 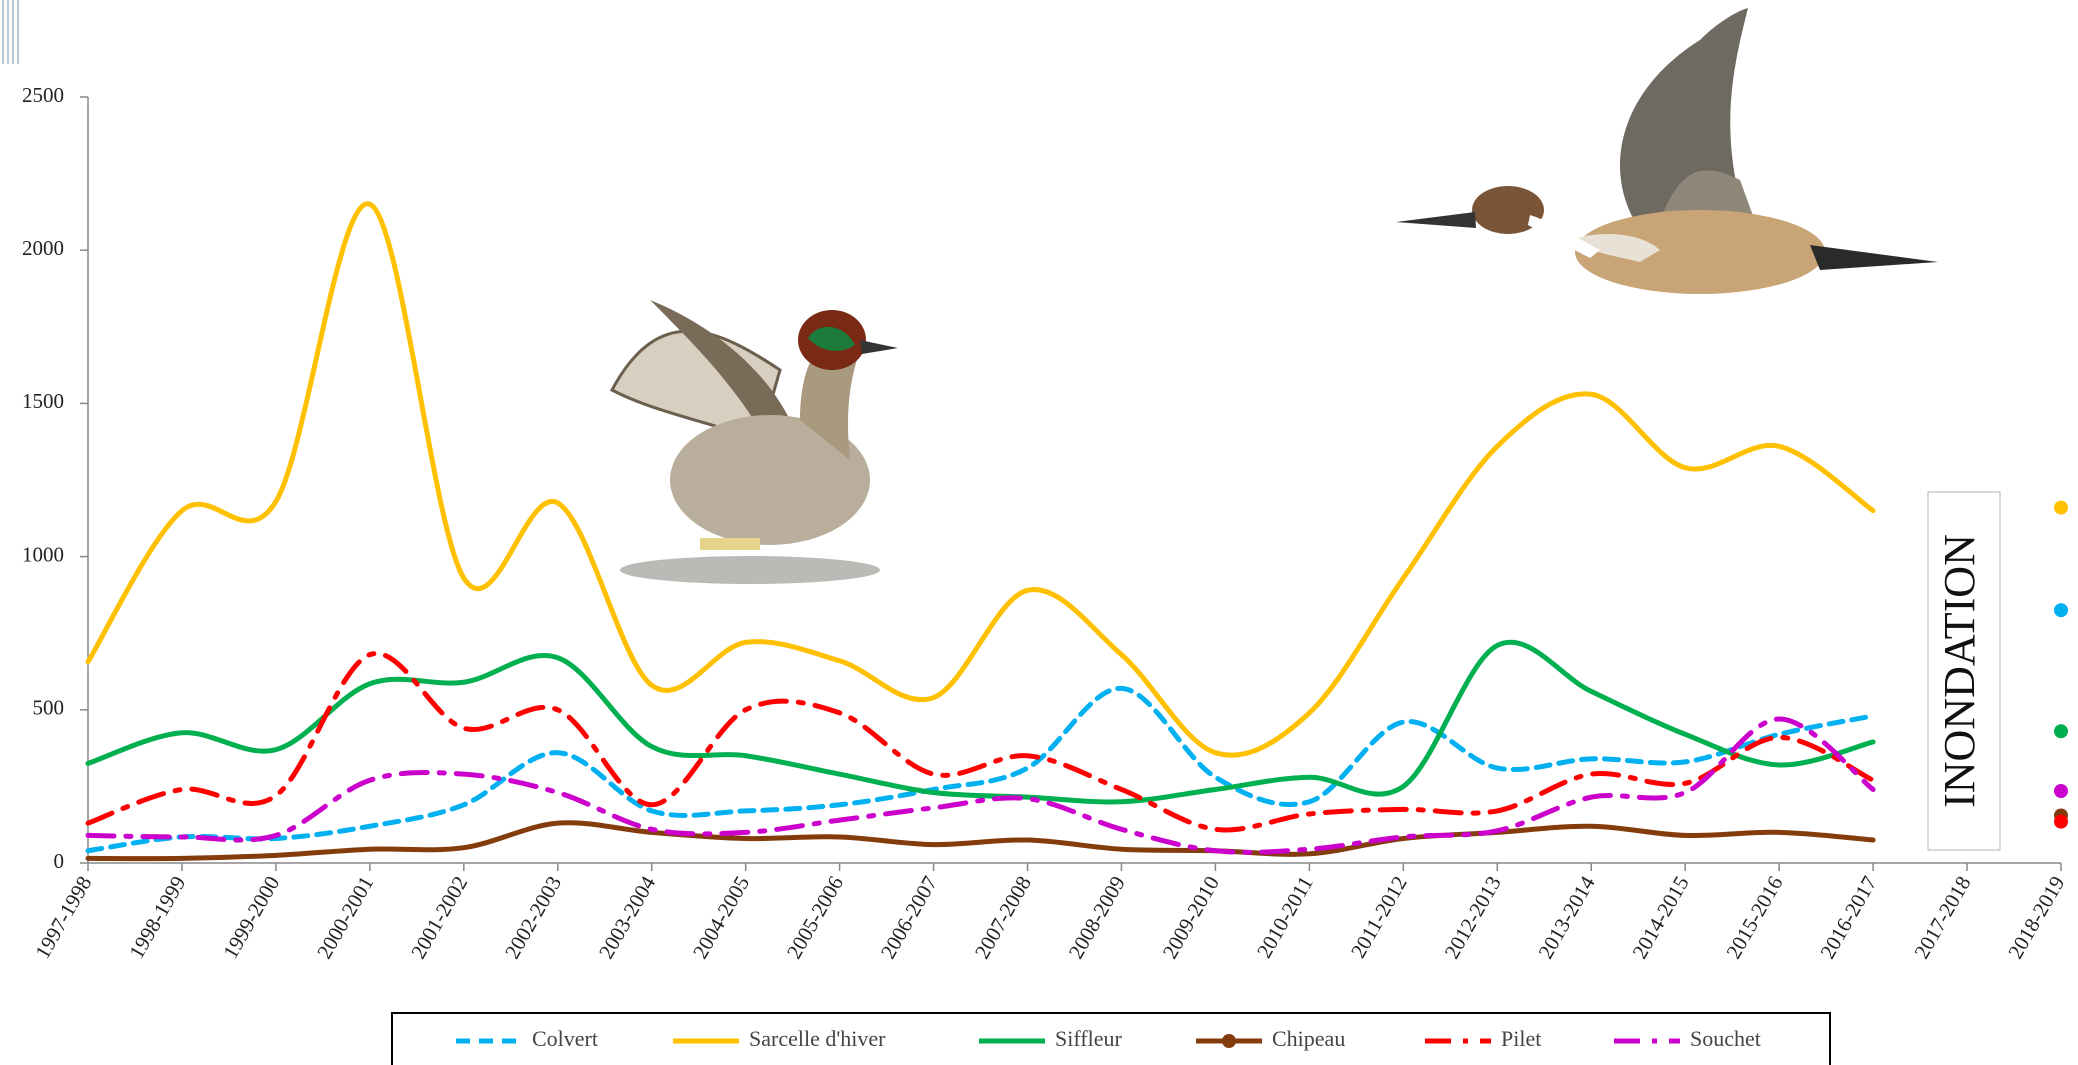 I want to click on x-tick-label: 2016-2017, so click(x=1848, y=917).